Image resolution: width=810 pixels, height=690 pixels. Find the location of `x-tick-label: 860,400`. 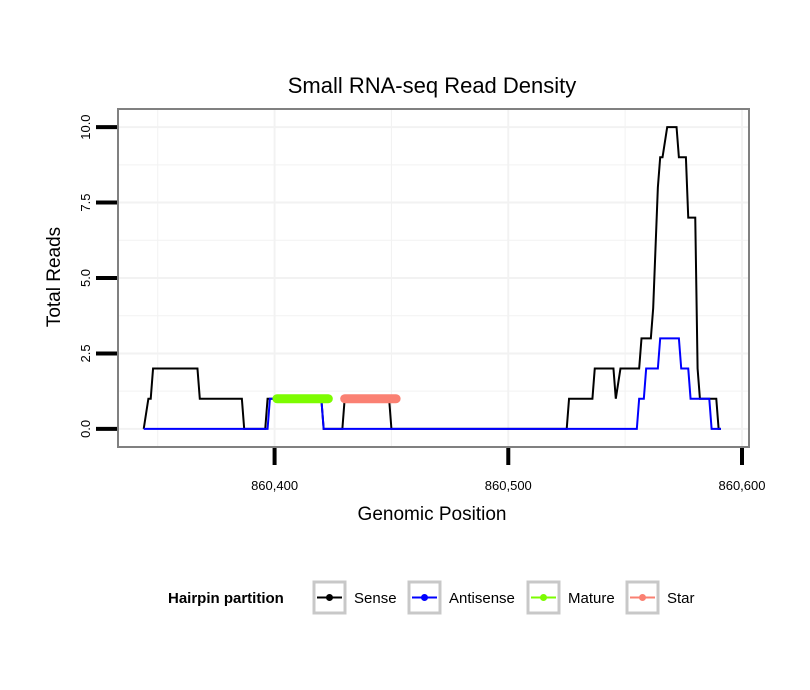

x-tick-label: 860,400 is located at coordinates (274, 485).